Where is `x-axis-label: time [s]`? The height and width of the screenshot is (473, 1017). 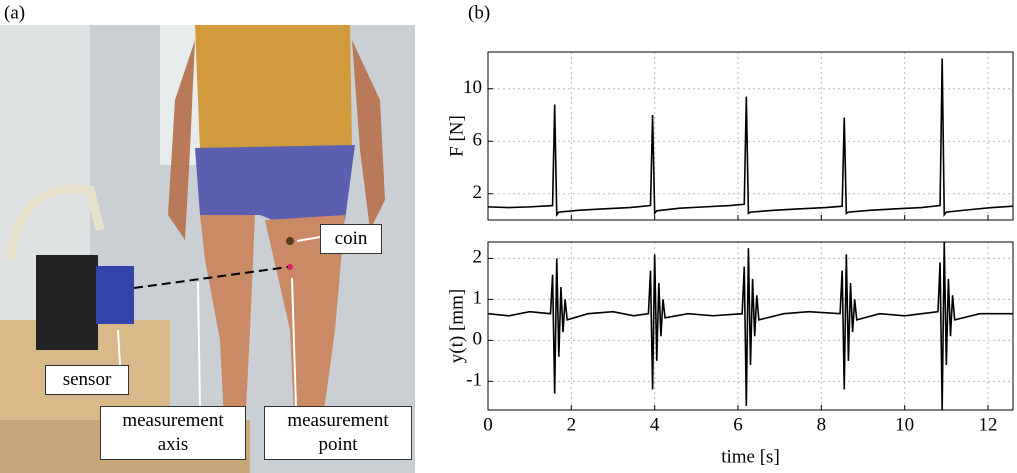 x-axis-label: time [s] is located at coordinates (750, 456).